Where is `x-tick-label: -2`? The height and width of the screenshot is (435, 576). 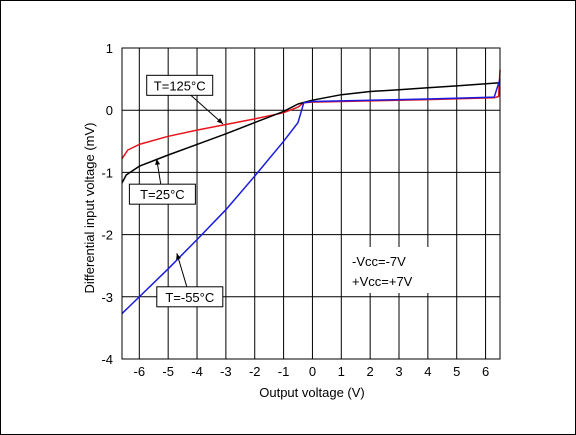
x-tick-label: -2 is located at coordinates (255, 371).